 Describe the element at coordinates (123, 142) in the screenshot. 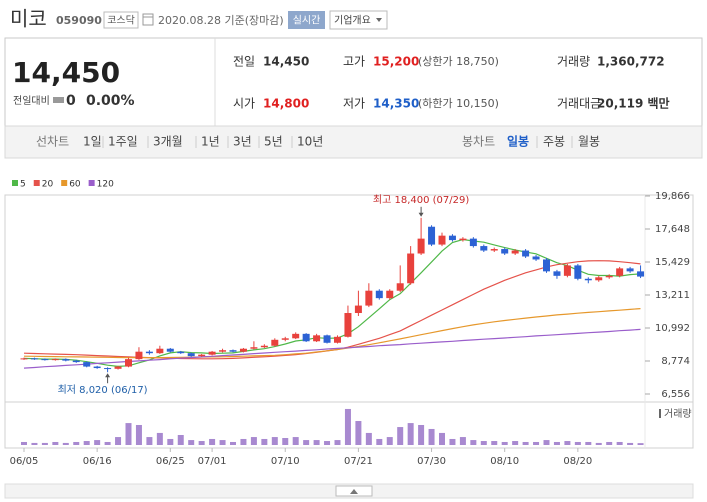

I see `tab: 1주일` at that location.